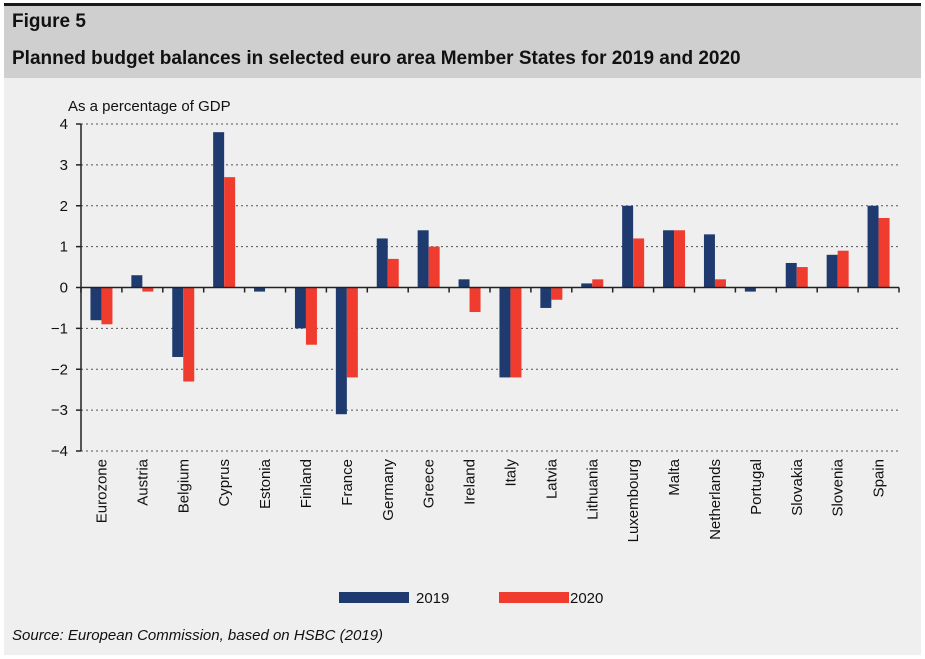 The width and height of the screenshot is (925, 659). I want to click on bar-2019-germany, so click(382, 263).